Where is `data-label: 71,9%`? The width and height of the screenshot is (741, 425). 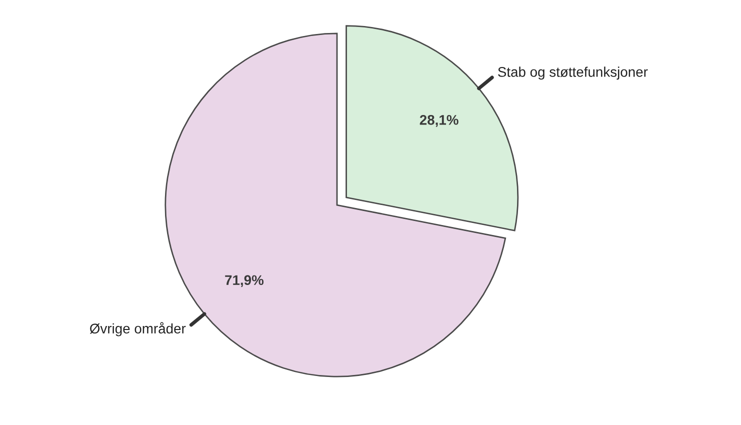 data-label: 71,9% is located at coordinates (244, 281).